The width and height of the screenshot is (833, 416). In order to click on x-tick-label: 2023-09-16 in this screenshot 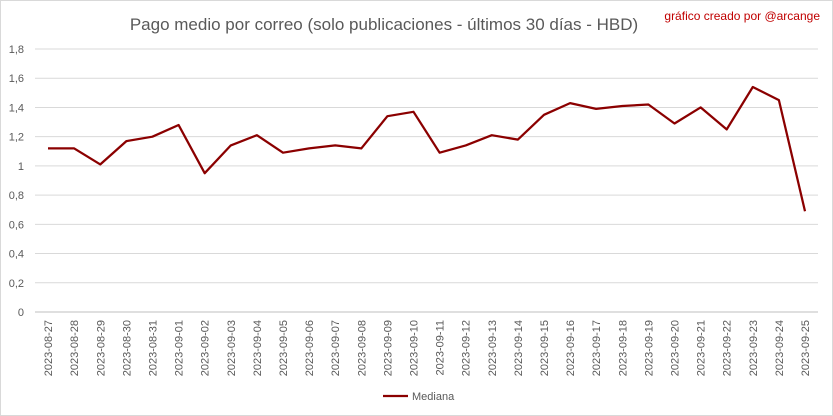, I will do `click(571, 348)`.